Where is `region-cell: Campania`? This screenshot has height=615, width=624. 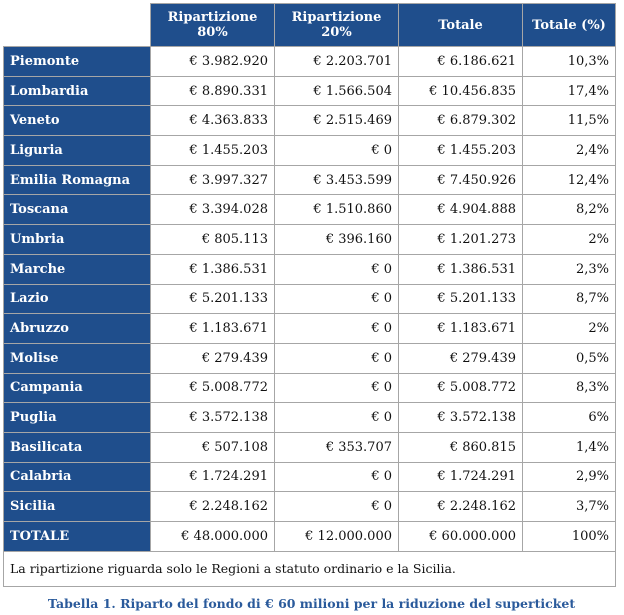
region-cell: Campania is located at coordinates (77, 388).